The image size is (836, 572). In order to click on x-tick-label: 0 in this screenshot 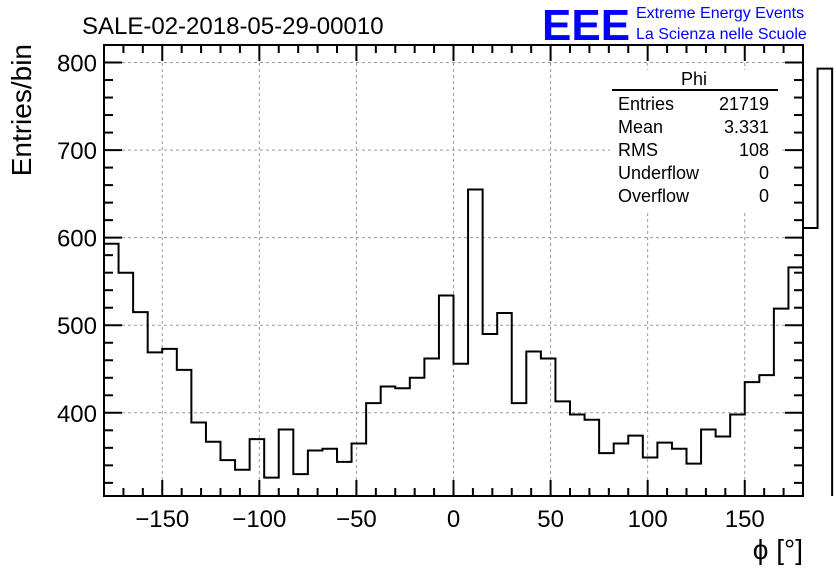, I will do `click(453, 519)`.